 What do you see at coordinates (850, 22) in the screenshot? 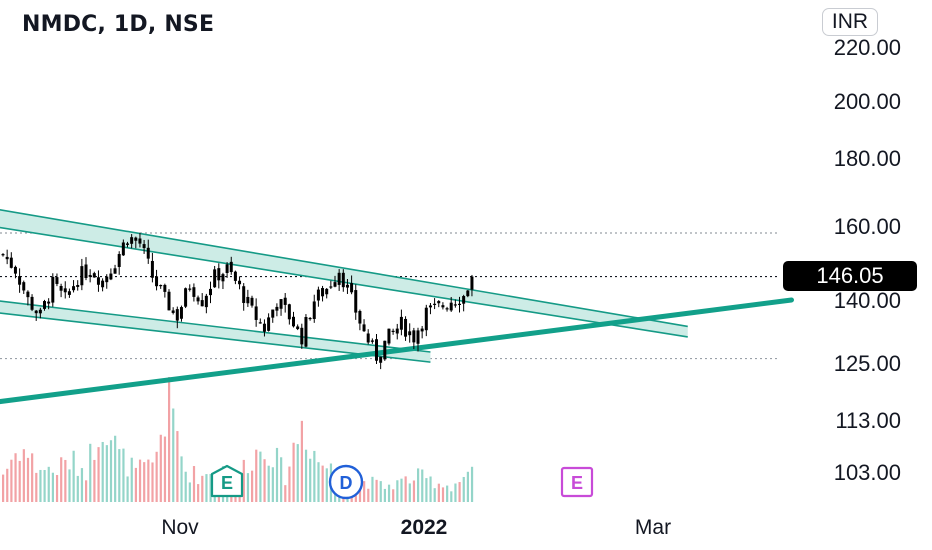
I see `currency-button: INR` at bounding box center [850, 22].